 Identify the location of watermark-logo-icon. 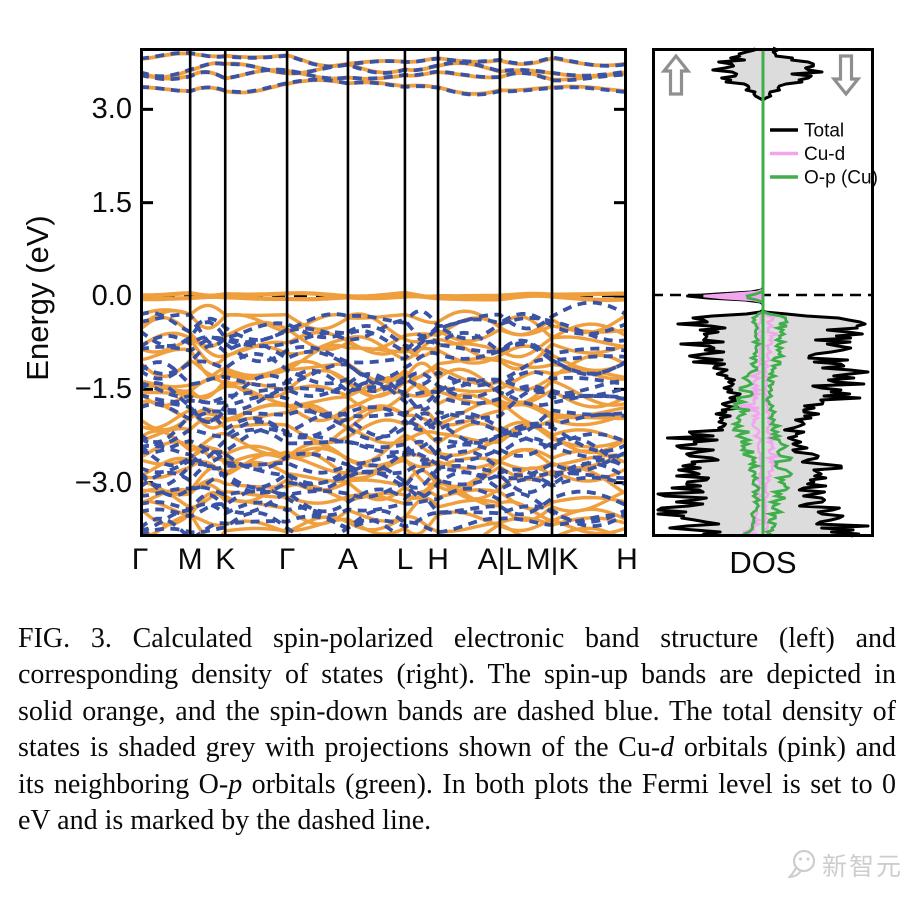
(802, 864).